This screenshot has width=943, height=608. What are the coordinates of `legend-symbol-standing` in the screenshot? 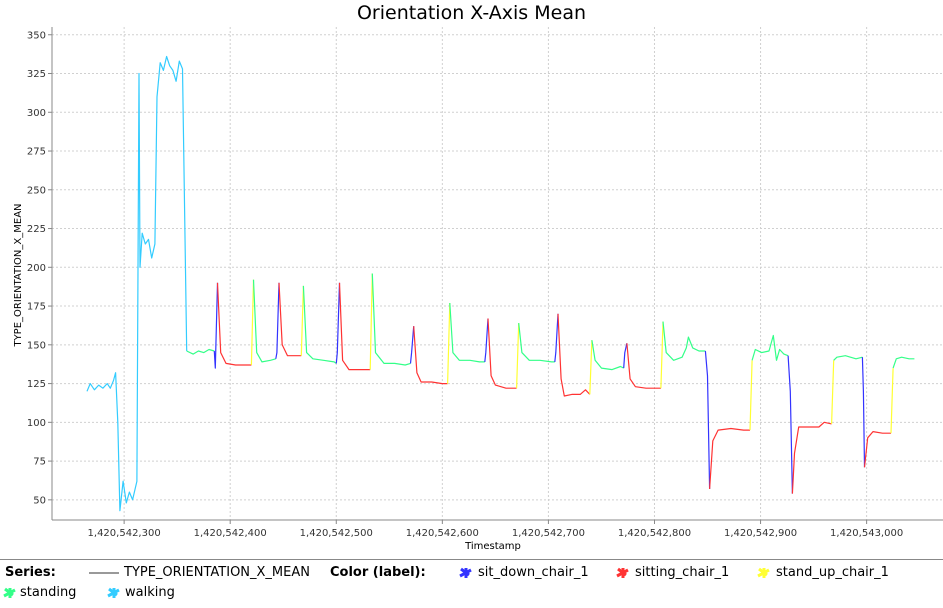 It's located at (9, 592).